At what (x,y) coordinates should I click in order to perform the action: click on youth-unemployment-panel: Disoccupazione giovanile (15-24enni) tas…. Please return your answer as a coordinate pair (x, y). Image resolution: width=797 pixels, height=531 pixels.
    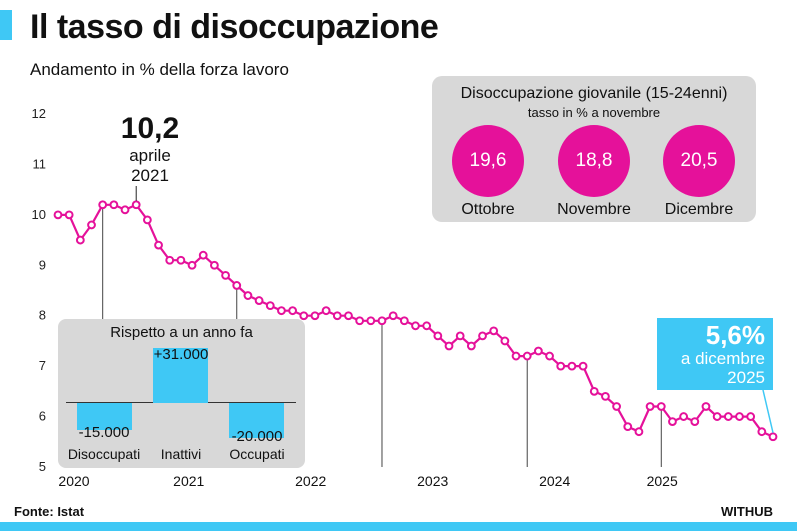
    Looking at the image, I should click on (594, 149).